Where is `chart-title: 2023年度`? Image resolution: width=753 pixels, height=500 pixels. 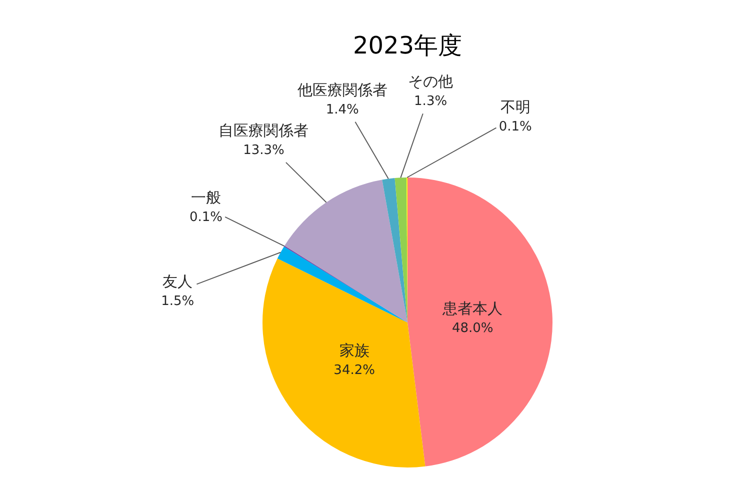 chart-title: 2023年度 is located at coordinates (407, 46).